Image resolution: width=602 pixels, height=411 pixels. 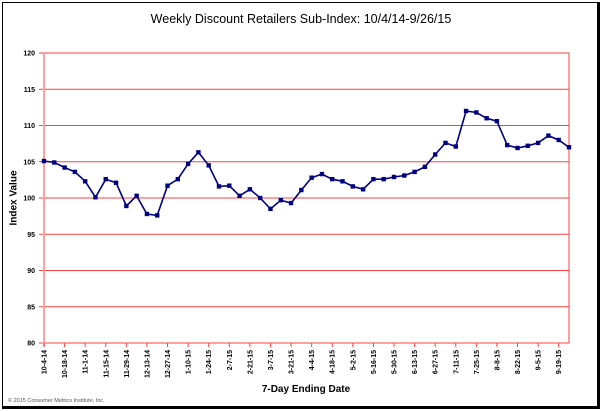 I want to click on x-tick-label: 8-8-15, so click(x=497, y=360).